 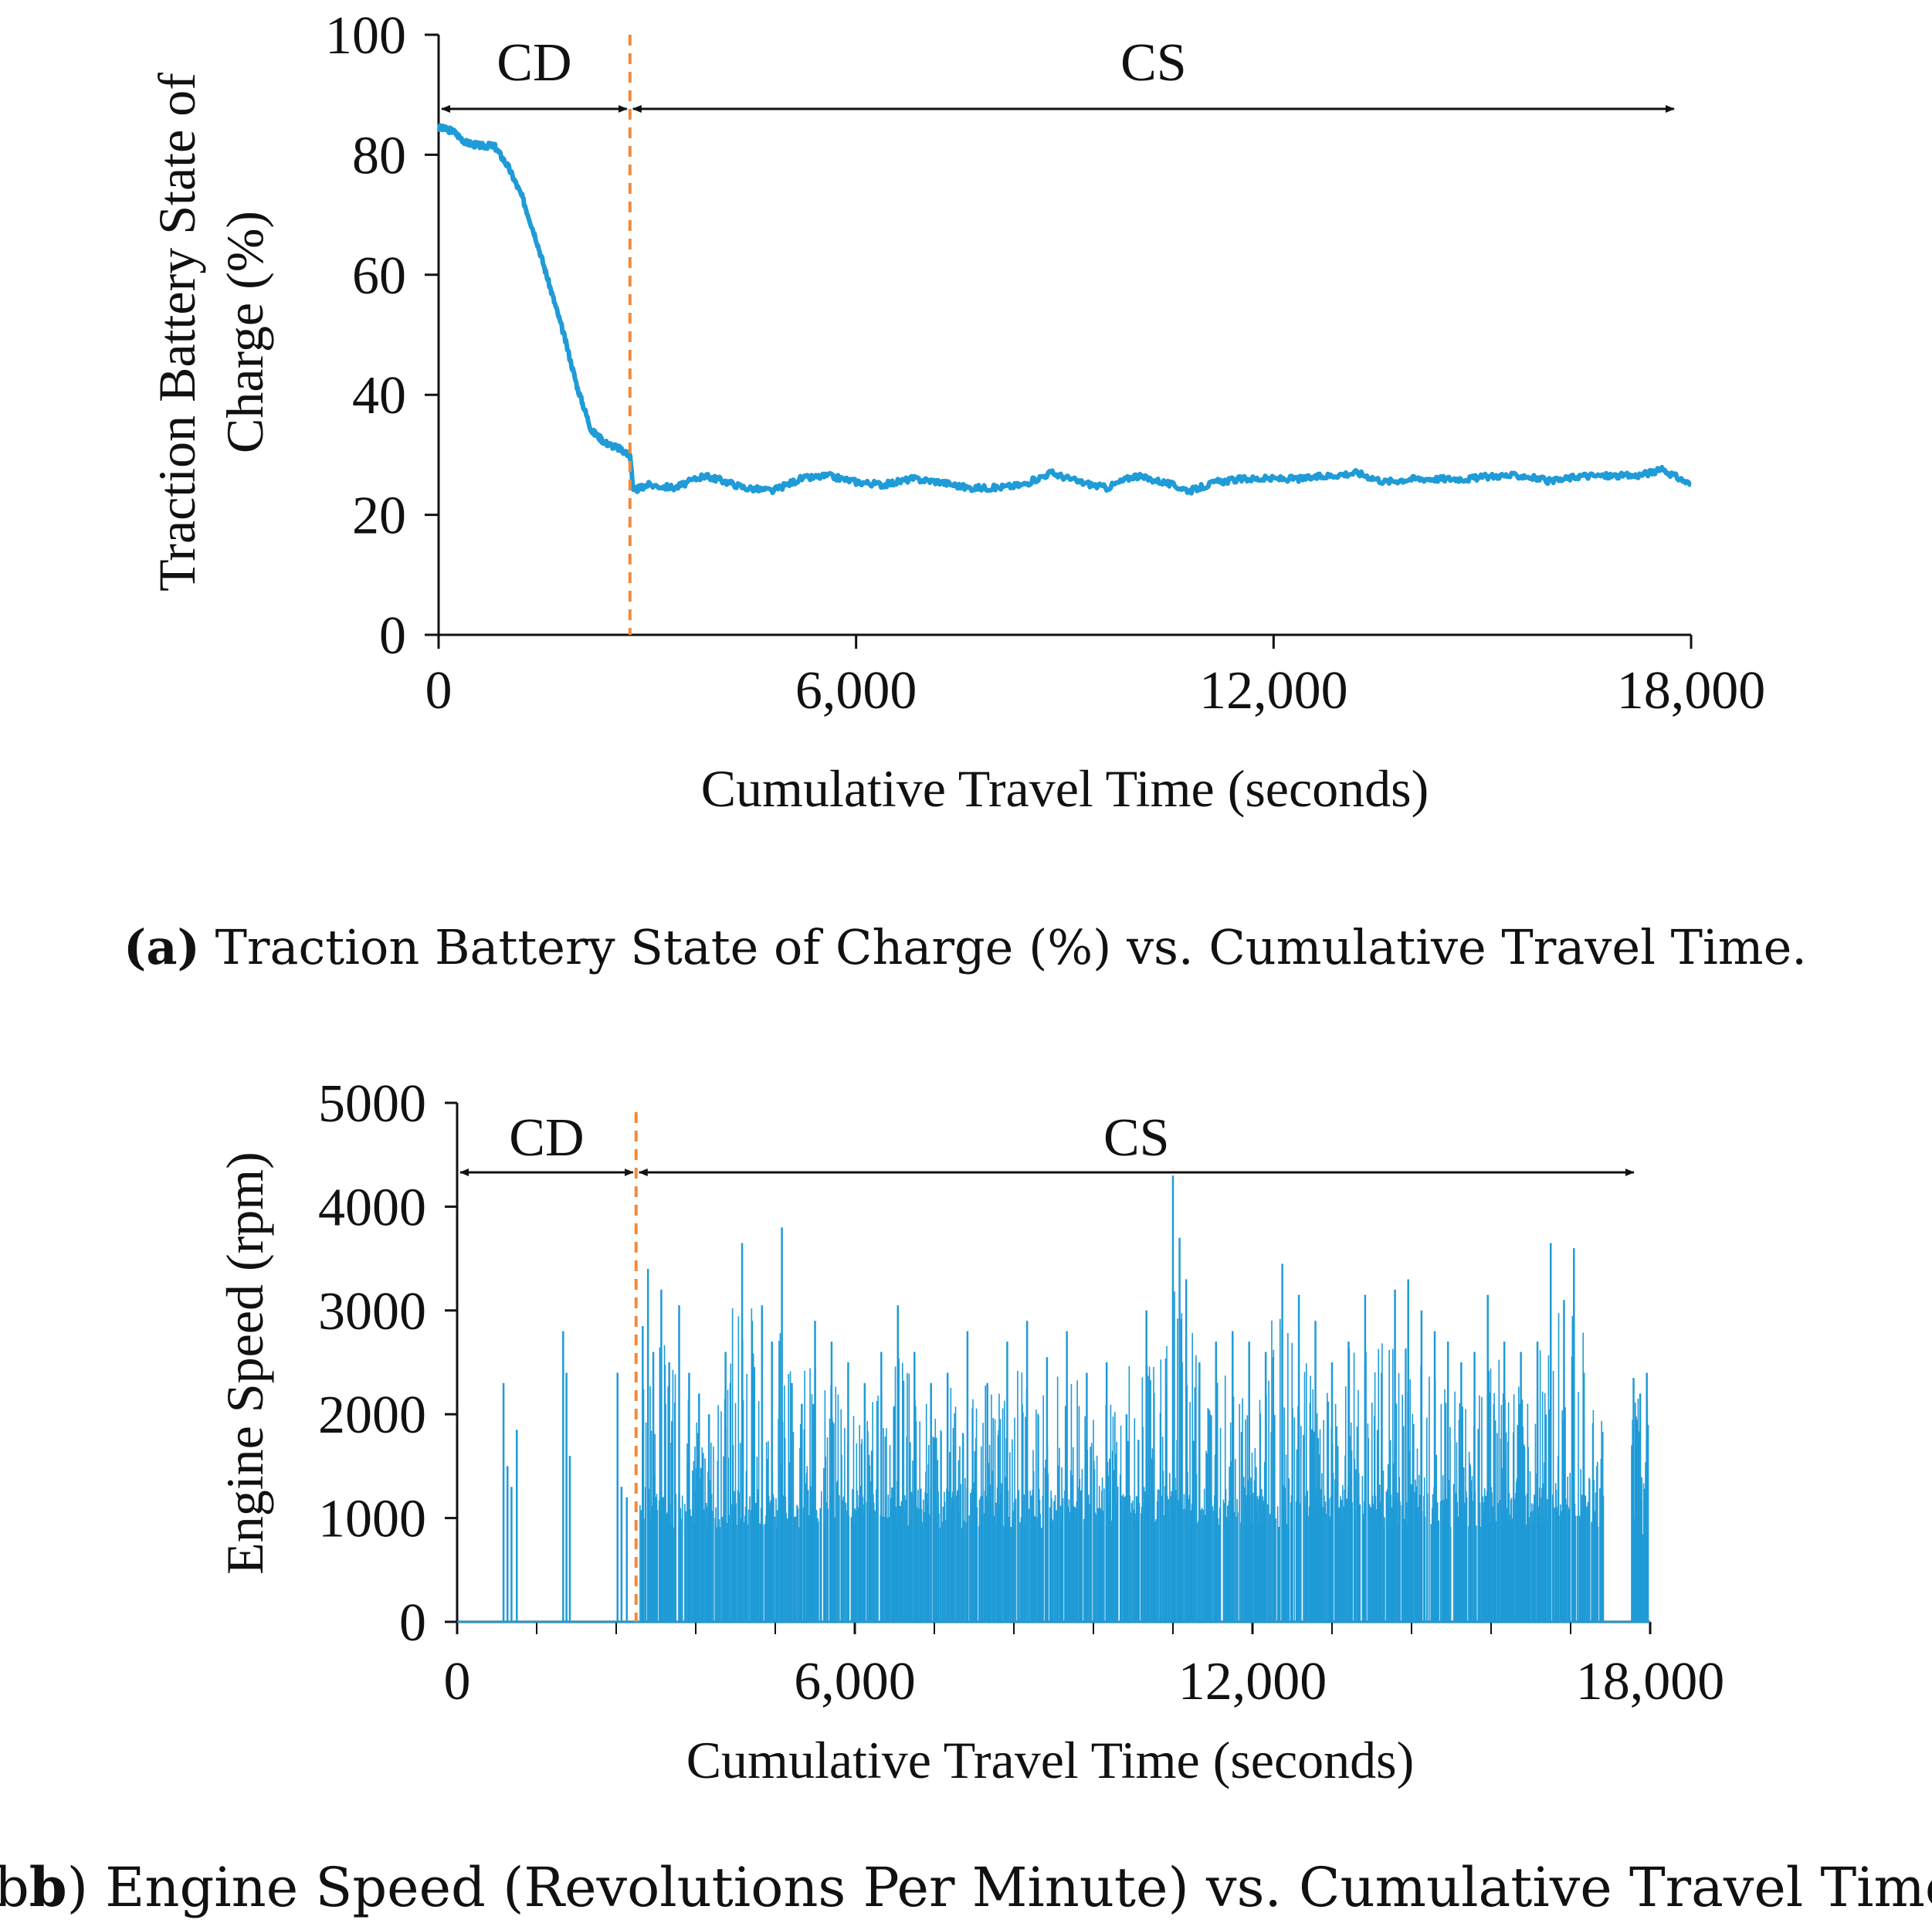 I want to click on chart-a-y-tick-label: 0, so click(x=392, y=636).